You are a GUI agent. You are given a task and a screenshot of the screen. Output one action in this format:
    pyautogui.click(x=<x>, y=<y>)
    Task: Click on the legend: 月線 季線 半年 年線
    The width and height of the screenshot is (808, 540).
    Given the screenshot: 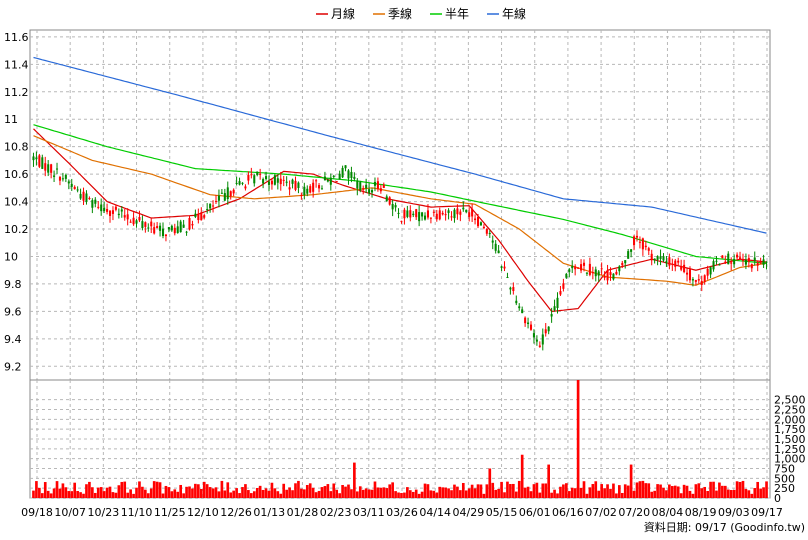 What is the action you would take?
    pyautogui.click(x=421, y=13)
    